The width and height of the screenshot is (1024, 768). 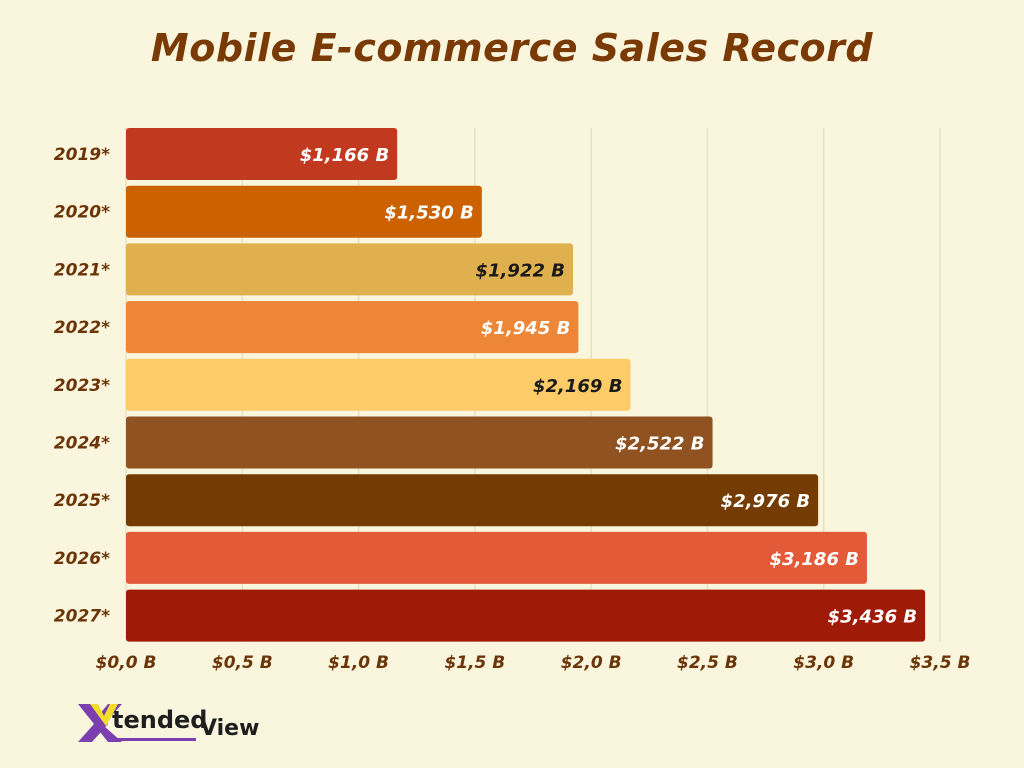 What do you see at coordinates (378, 384) in the screenshot?
I see `bar-2023` at bounding box center [378, 384].